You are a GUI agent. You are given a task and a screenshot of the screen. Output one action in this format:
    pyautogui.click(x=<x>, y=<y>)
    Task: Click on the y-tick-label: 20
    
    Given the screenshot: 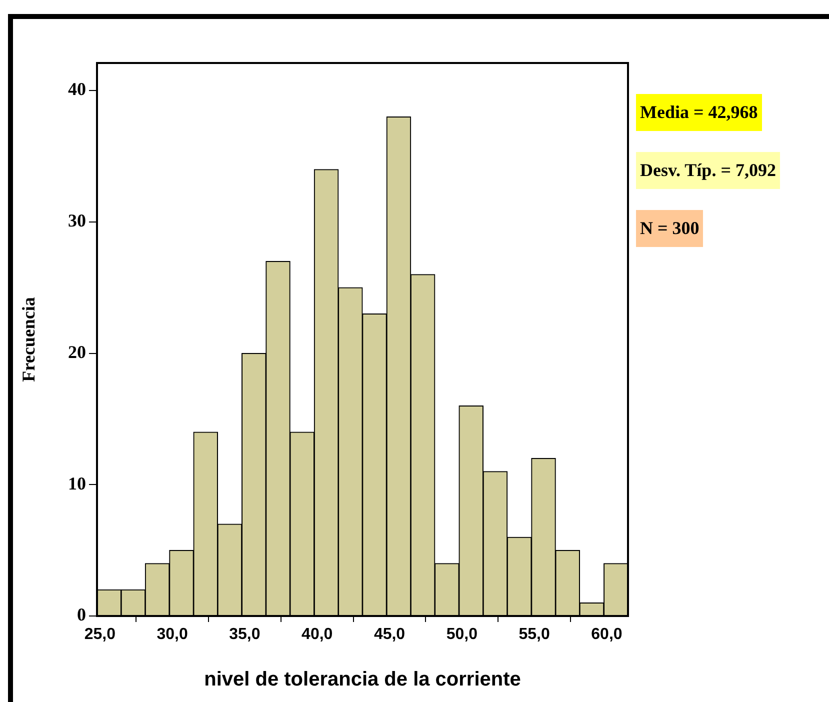 What is the action you would take?
    pyautogui.click(x=77, y=352)
    